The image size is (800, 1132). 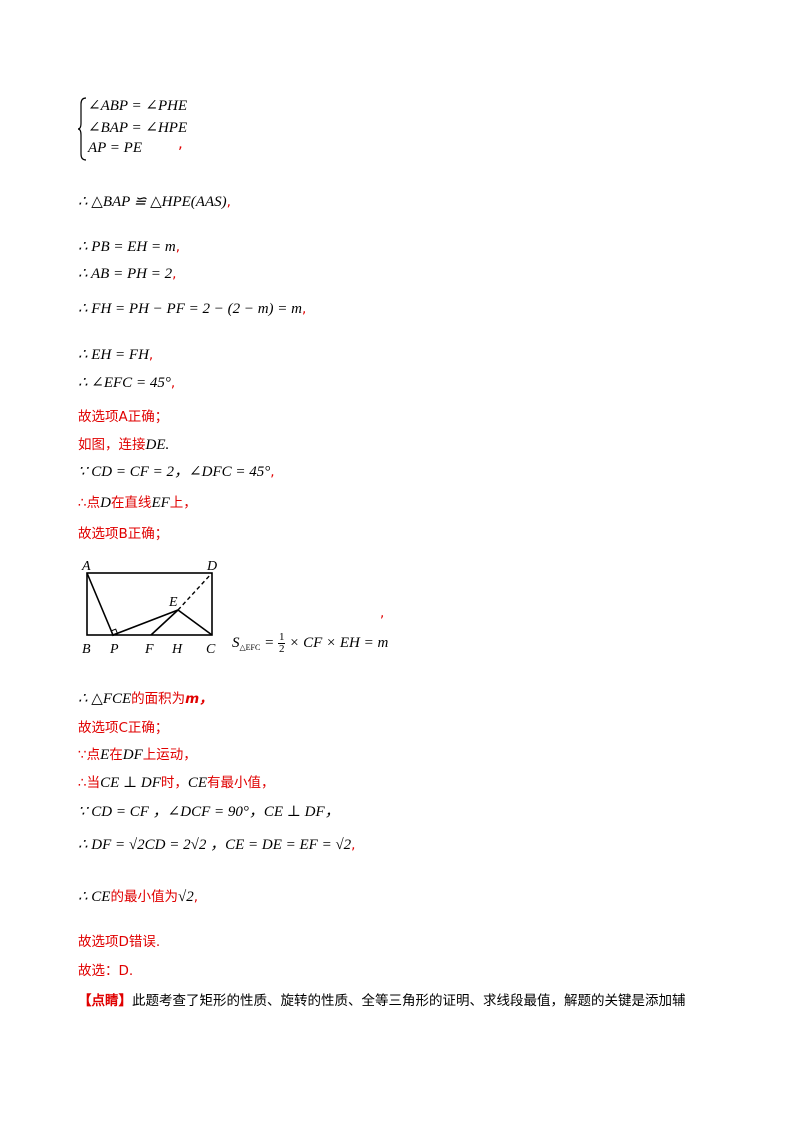 What do you see at coordinates (211, 649) in the screenshot?
I see `label-c: C` at bounding box center [211, 649].